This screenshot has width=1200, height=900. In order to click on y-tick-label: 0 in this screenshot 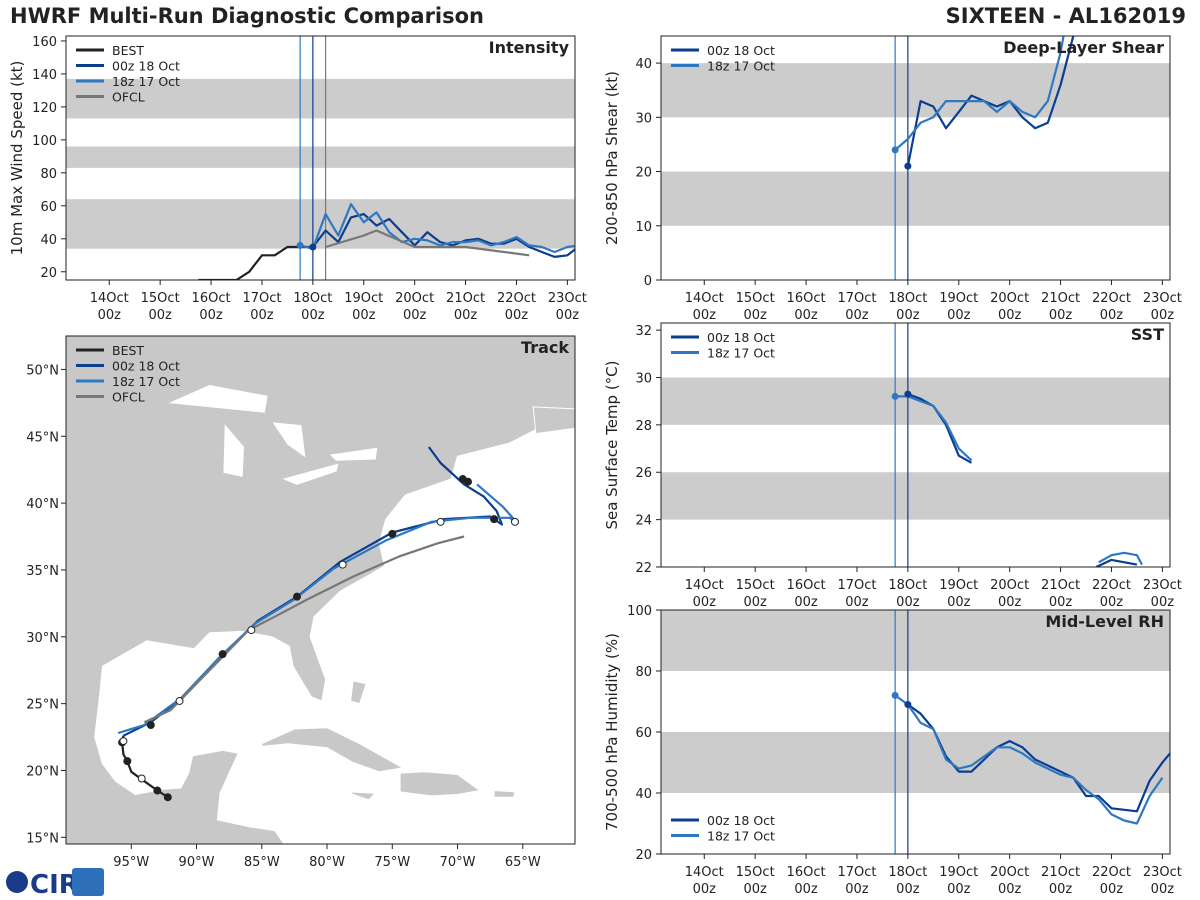, I will do `click(648, 281)`.